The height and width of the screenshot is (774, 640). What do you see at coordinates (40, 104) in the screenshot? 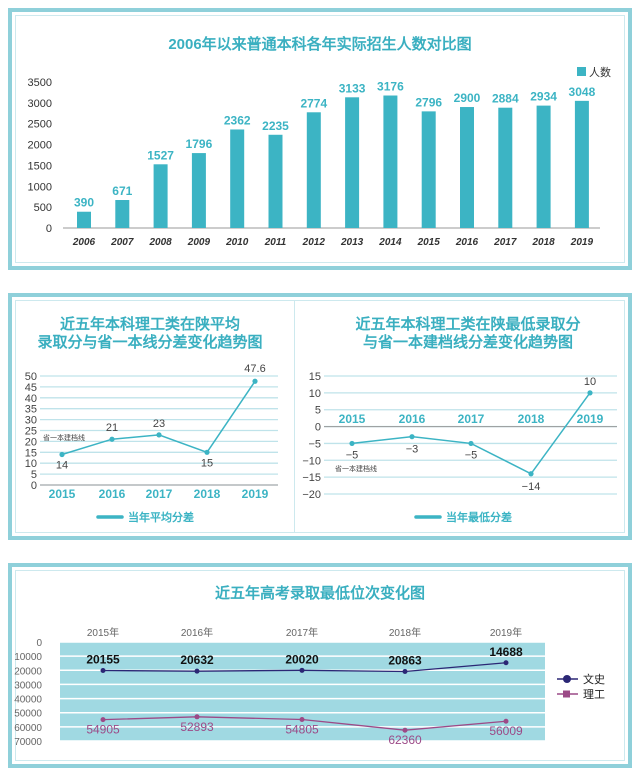
I see `y-tick-label: 3000` at bounding box center [40, 104].